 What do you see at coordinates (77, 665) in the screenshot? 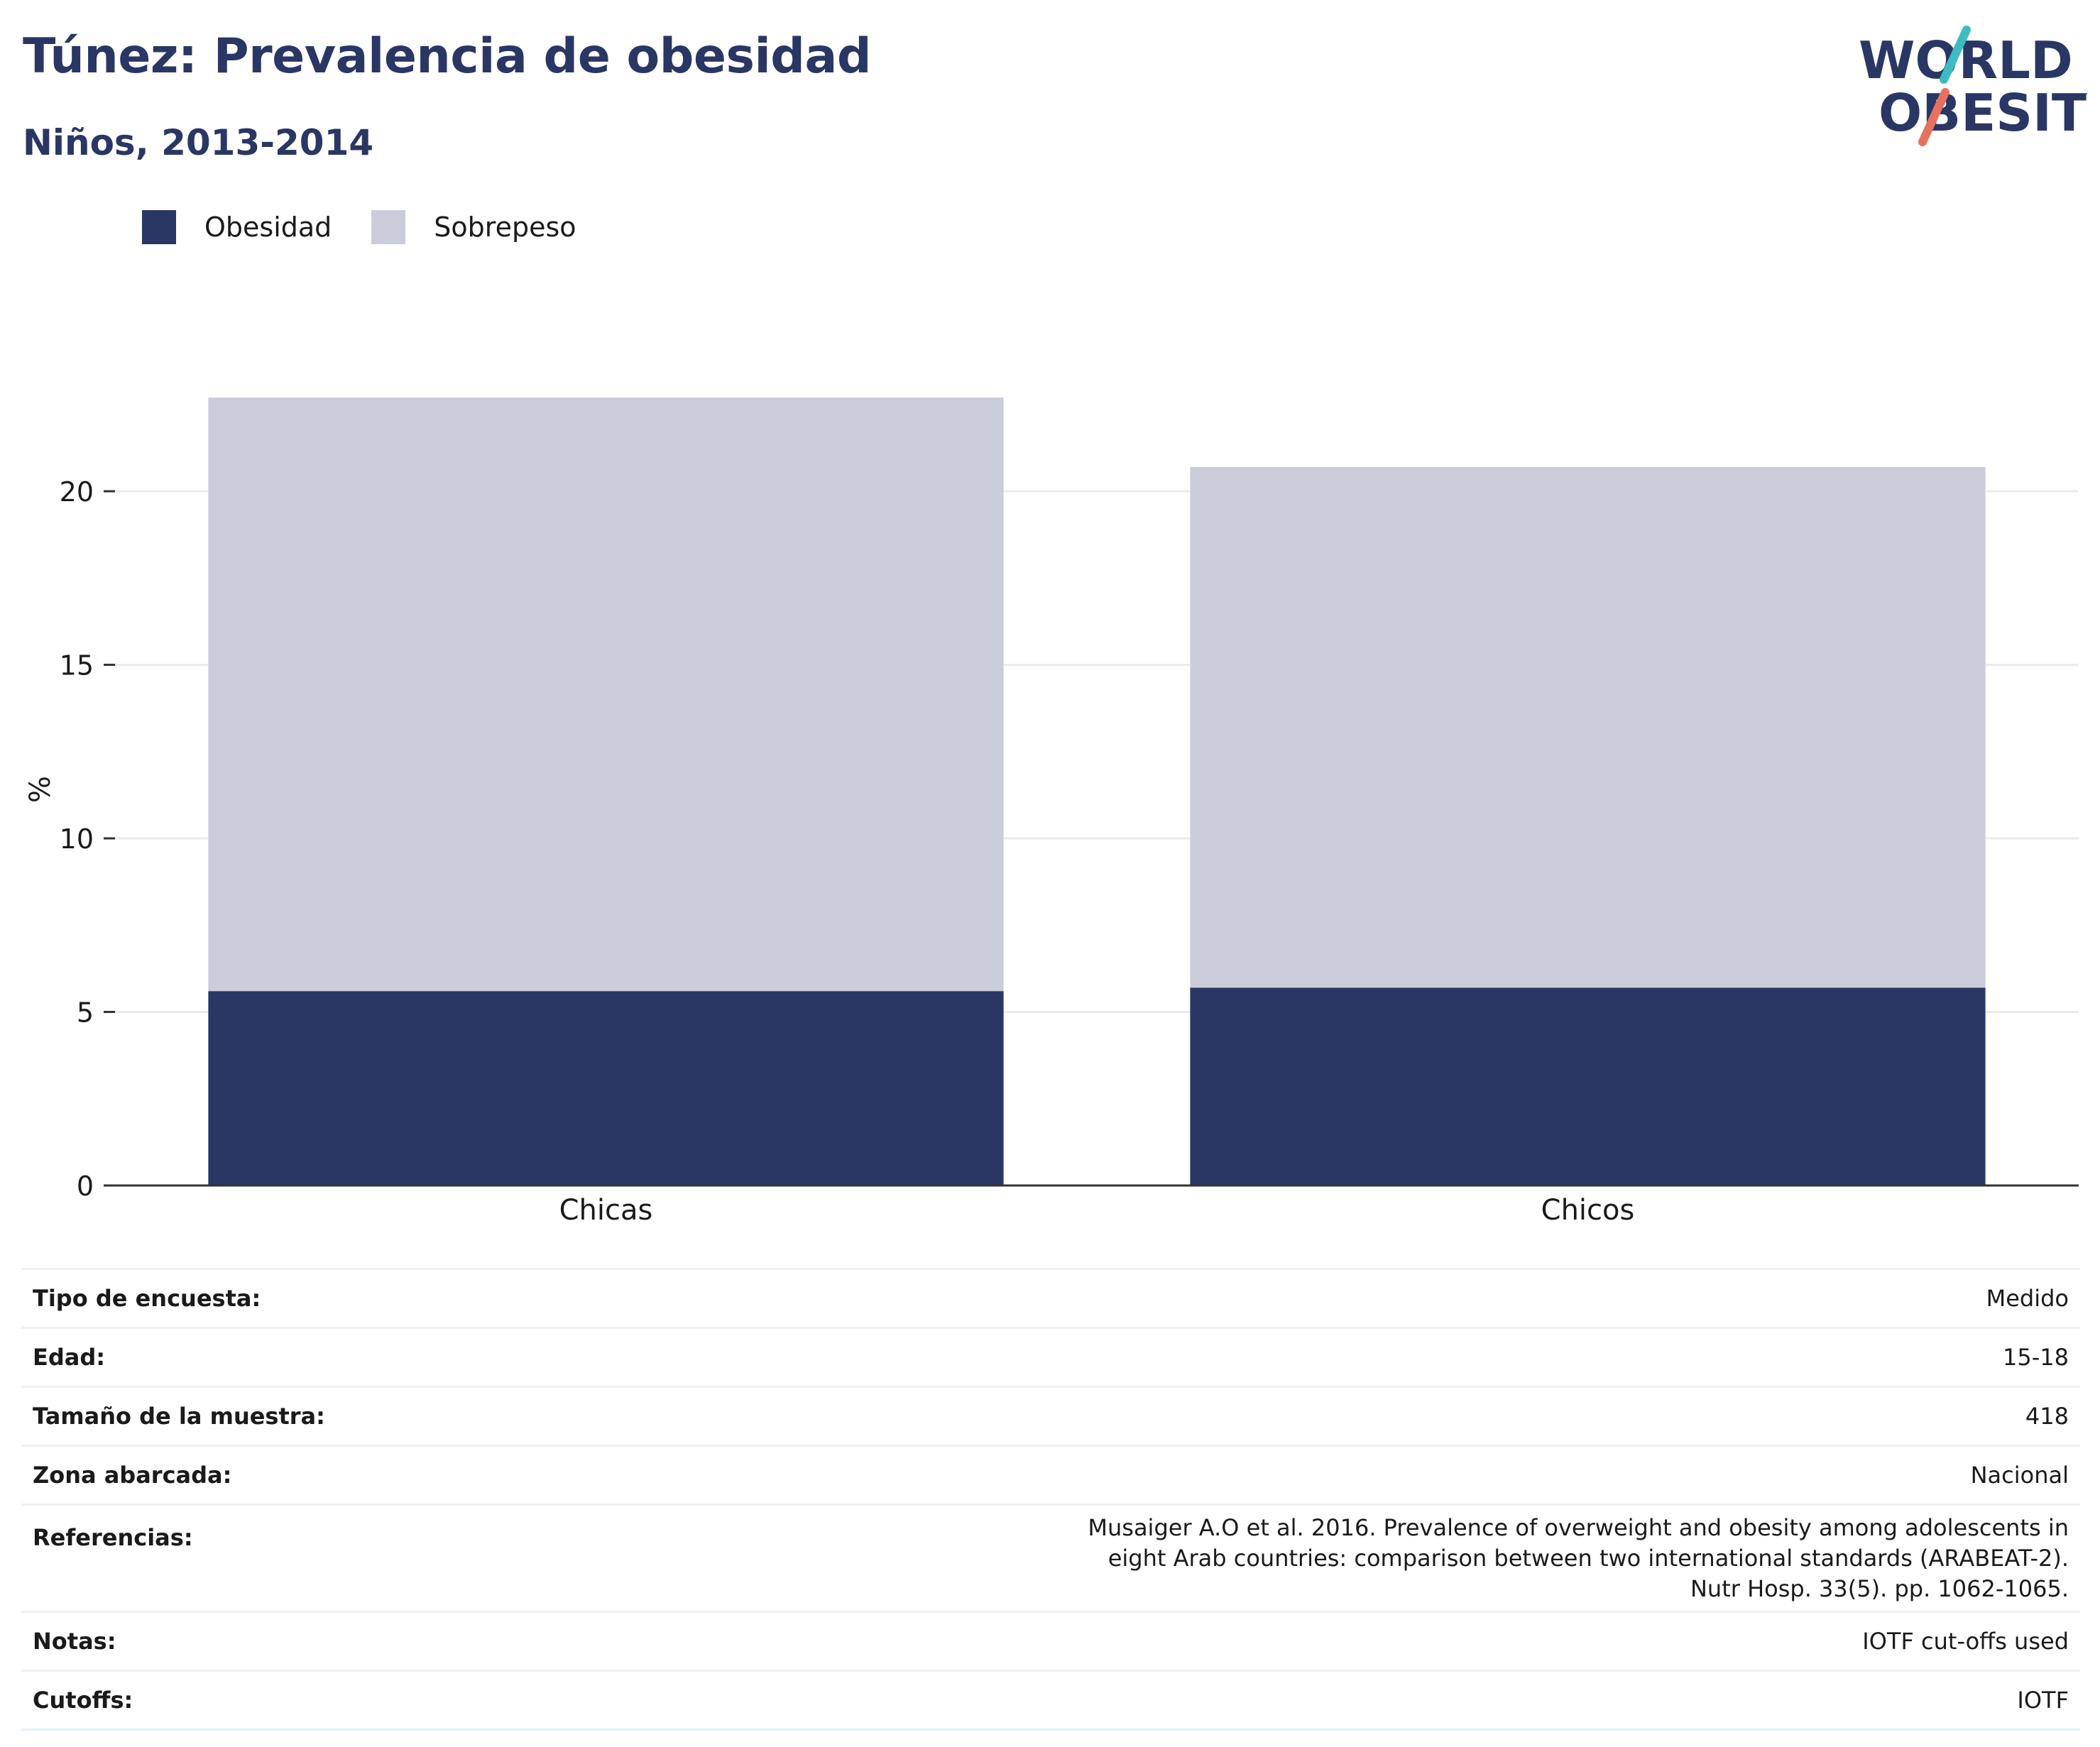
I see `y-tick-label: 15` at bounding box center [77, 665].